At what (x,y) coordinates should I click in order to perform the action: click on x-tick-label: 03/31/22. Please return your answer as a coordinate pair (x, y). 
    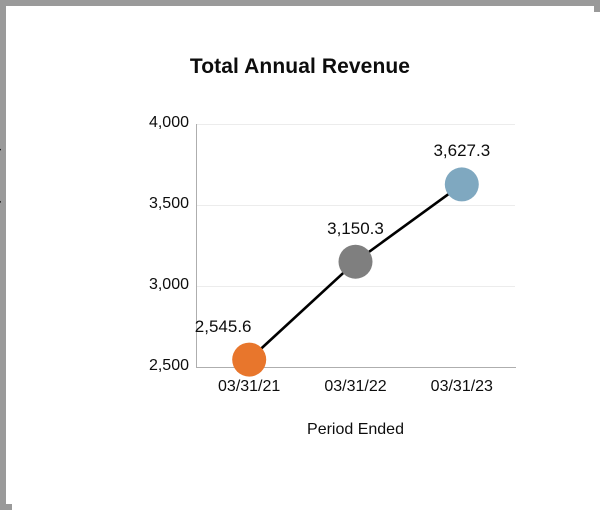
    Looking at the image, I should click on (355, 386).